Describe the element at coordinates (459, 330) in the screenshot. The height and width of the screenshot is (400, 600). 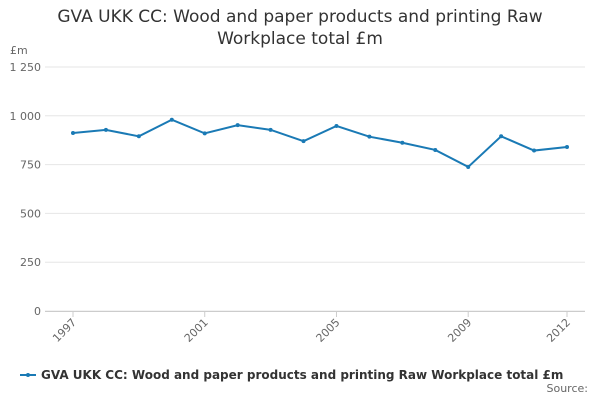
I see `x-tick-label: 2009` at that location.